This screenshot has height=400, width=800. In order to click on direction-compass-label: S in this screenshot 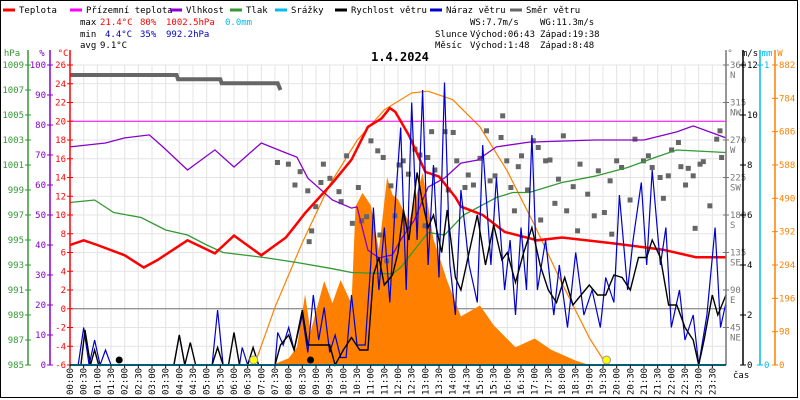, I will do `click(732, 226)`.